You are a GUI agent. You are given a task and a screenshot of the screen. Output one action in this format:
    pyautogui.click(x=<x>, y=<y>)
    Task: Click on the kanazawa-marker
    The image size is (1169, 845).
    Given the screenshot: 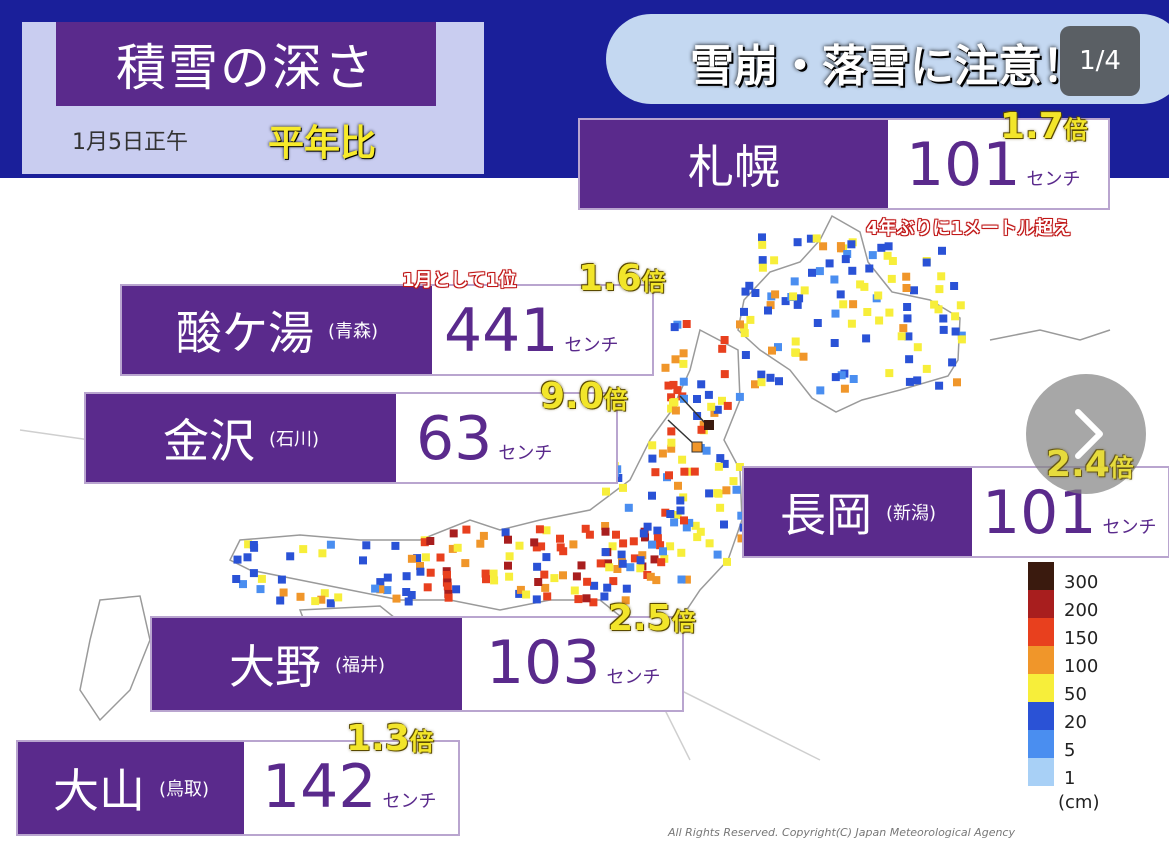 What is the action you would take?
    pyautogui.click(x=697, y=447)
    